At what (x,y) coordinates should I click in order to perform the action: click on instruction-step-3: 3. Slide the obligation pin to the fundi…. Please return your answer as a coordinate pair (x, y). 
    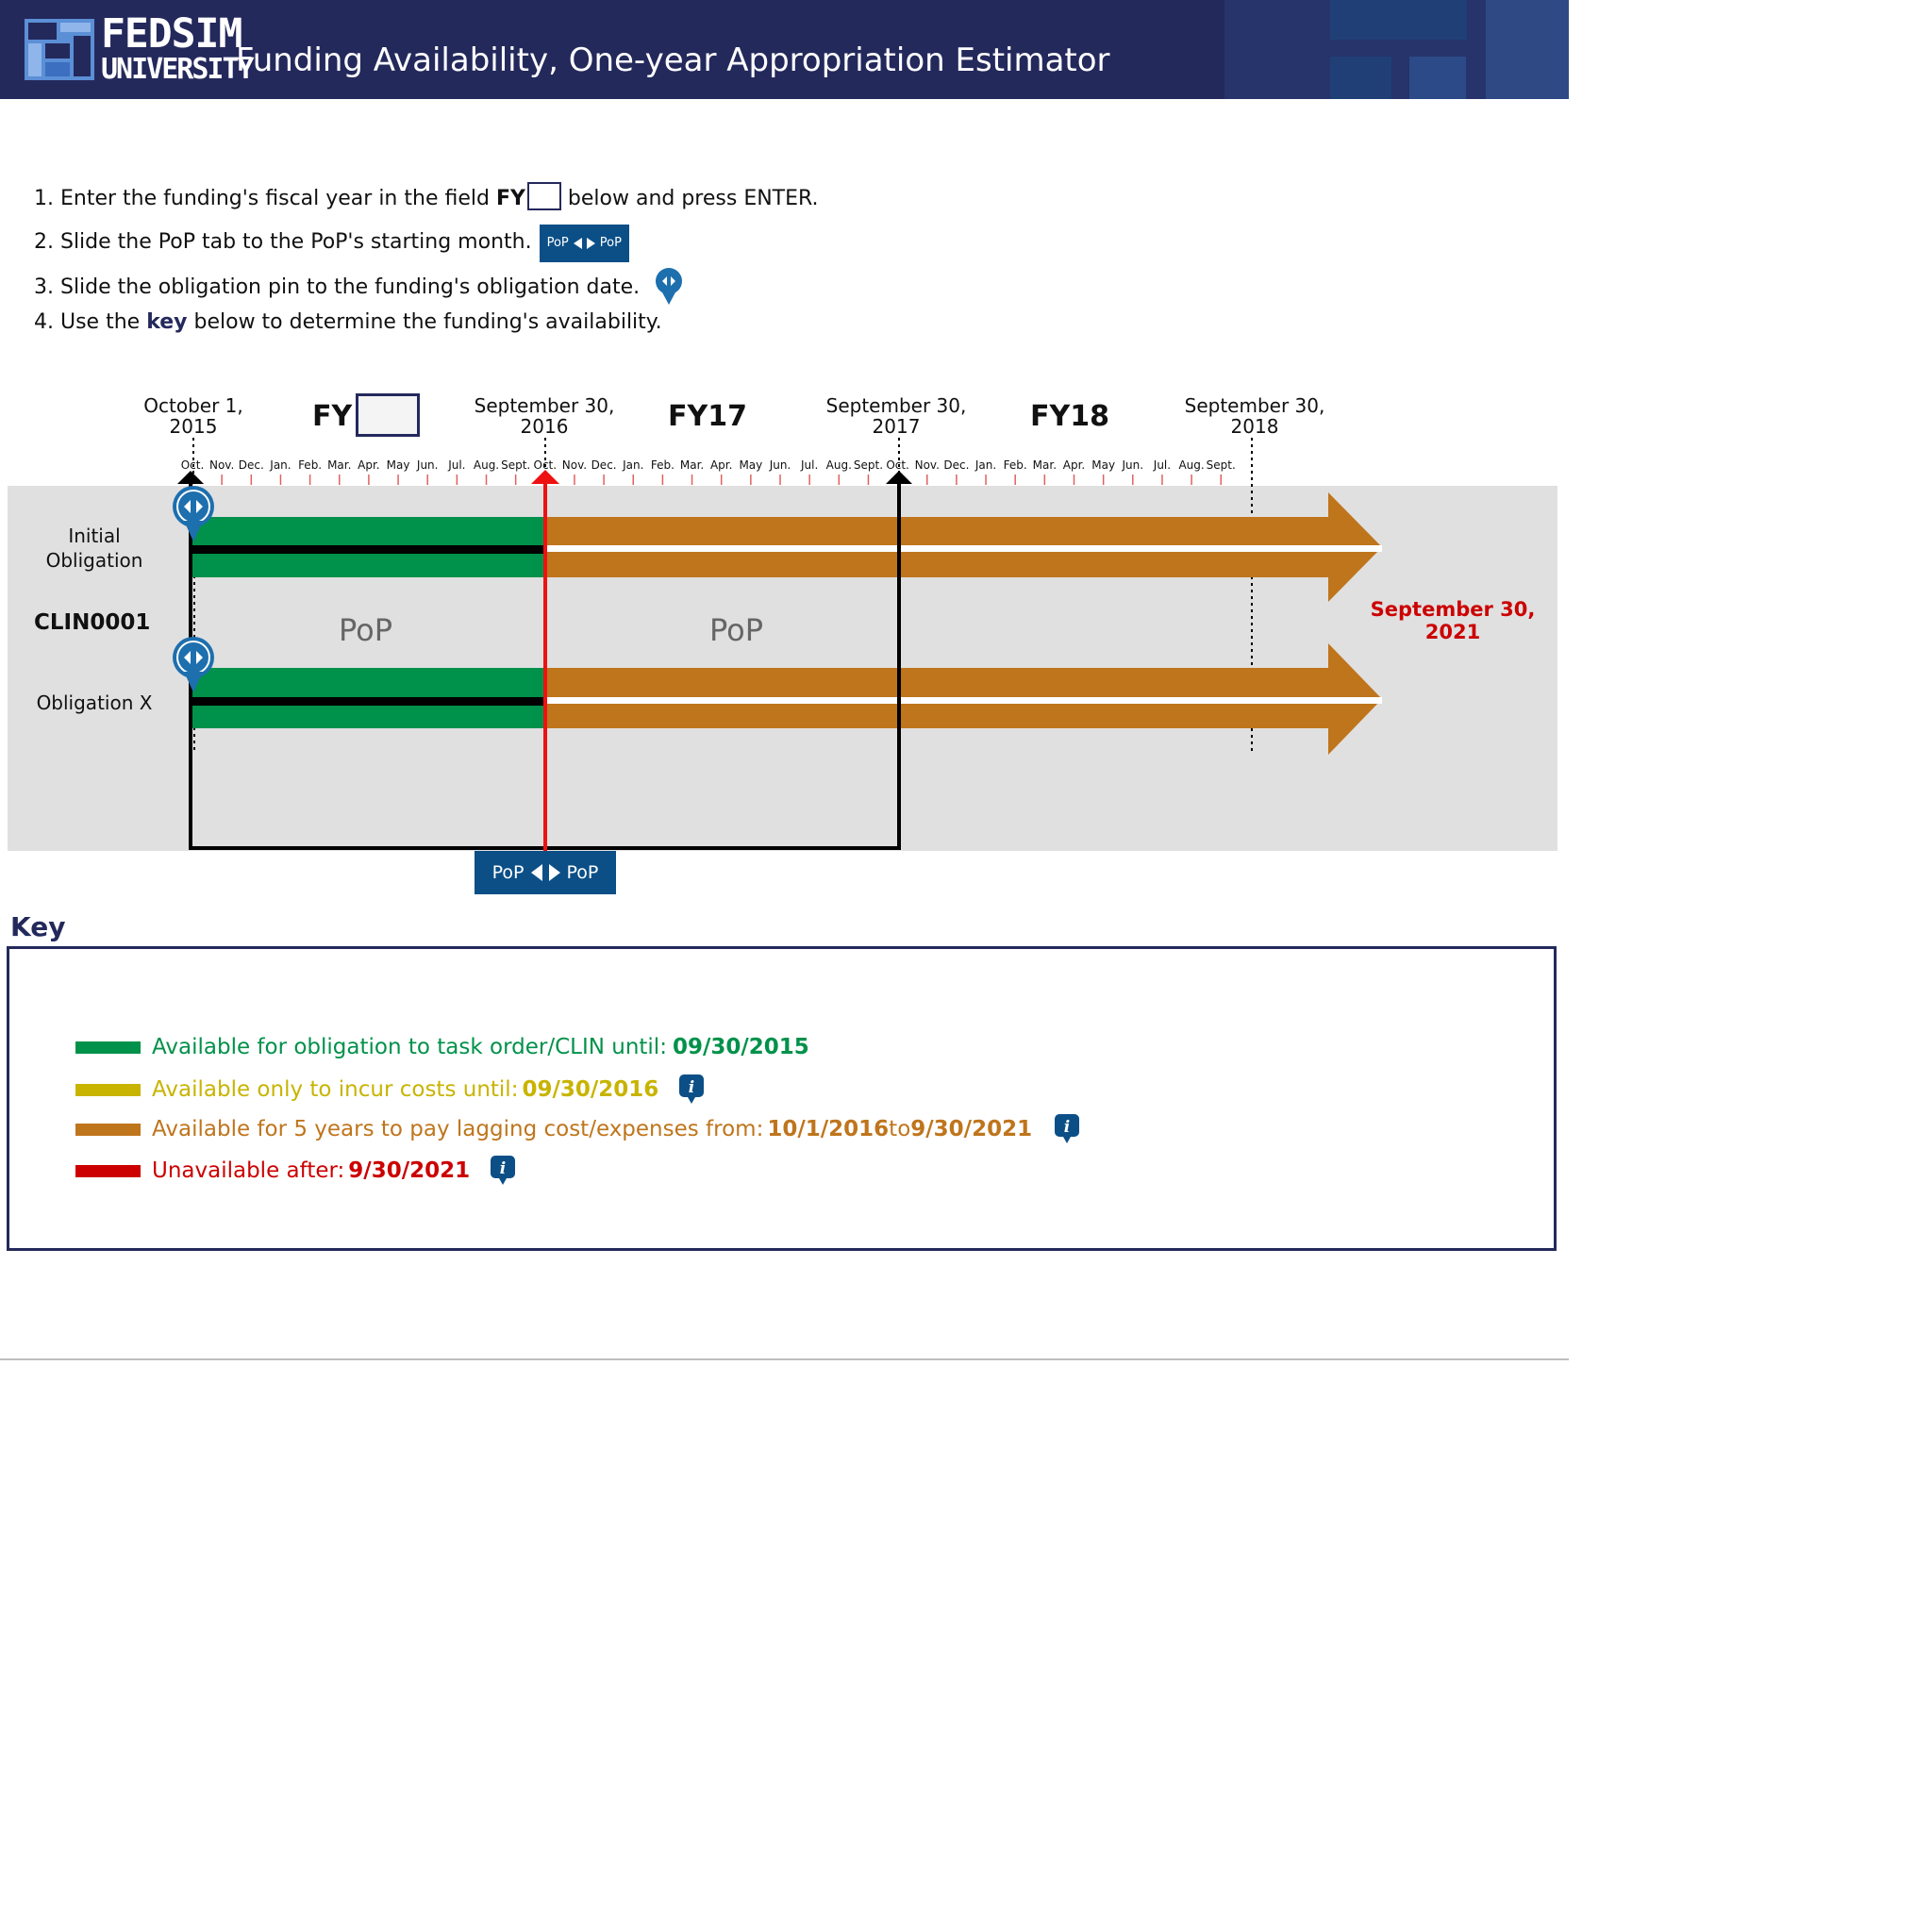
    Looking at the image, I should click on (359, 287).